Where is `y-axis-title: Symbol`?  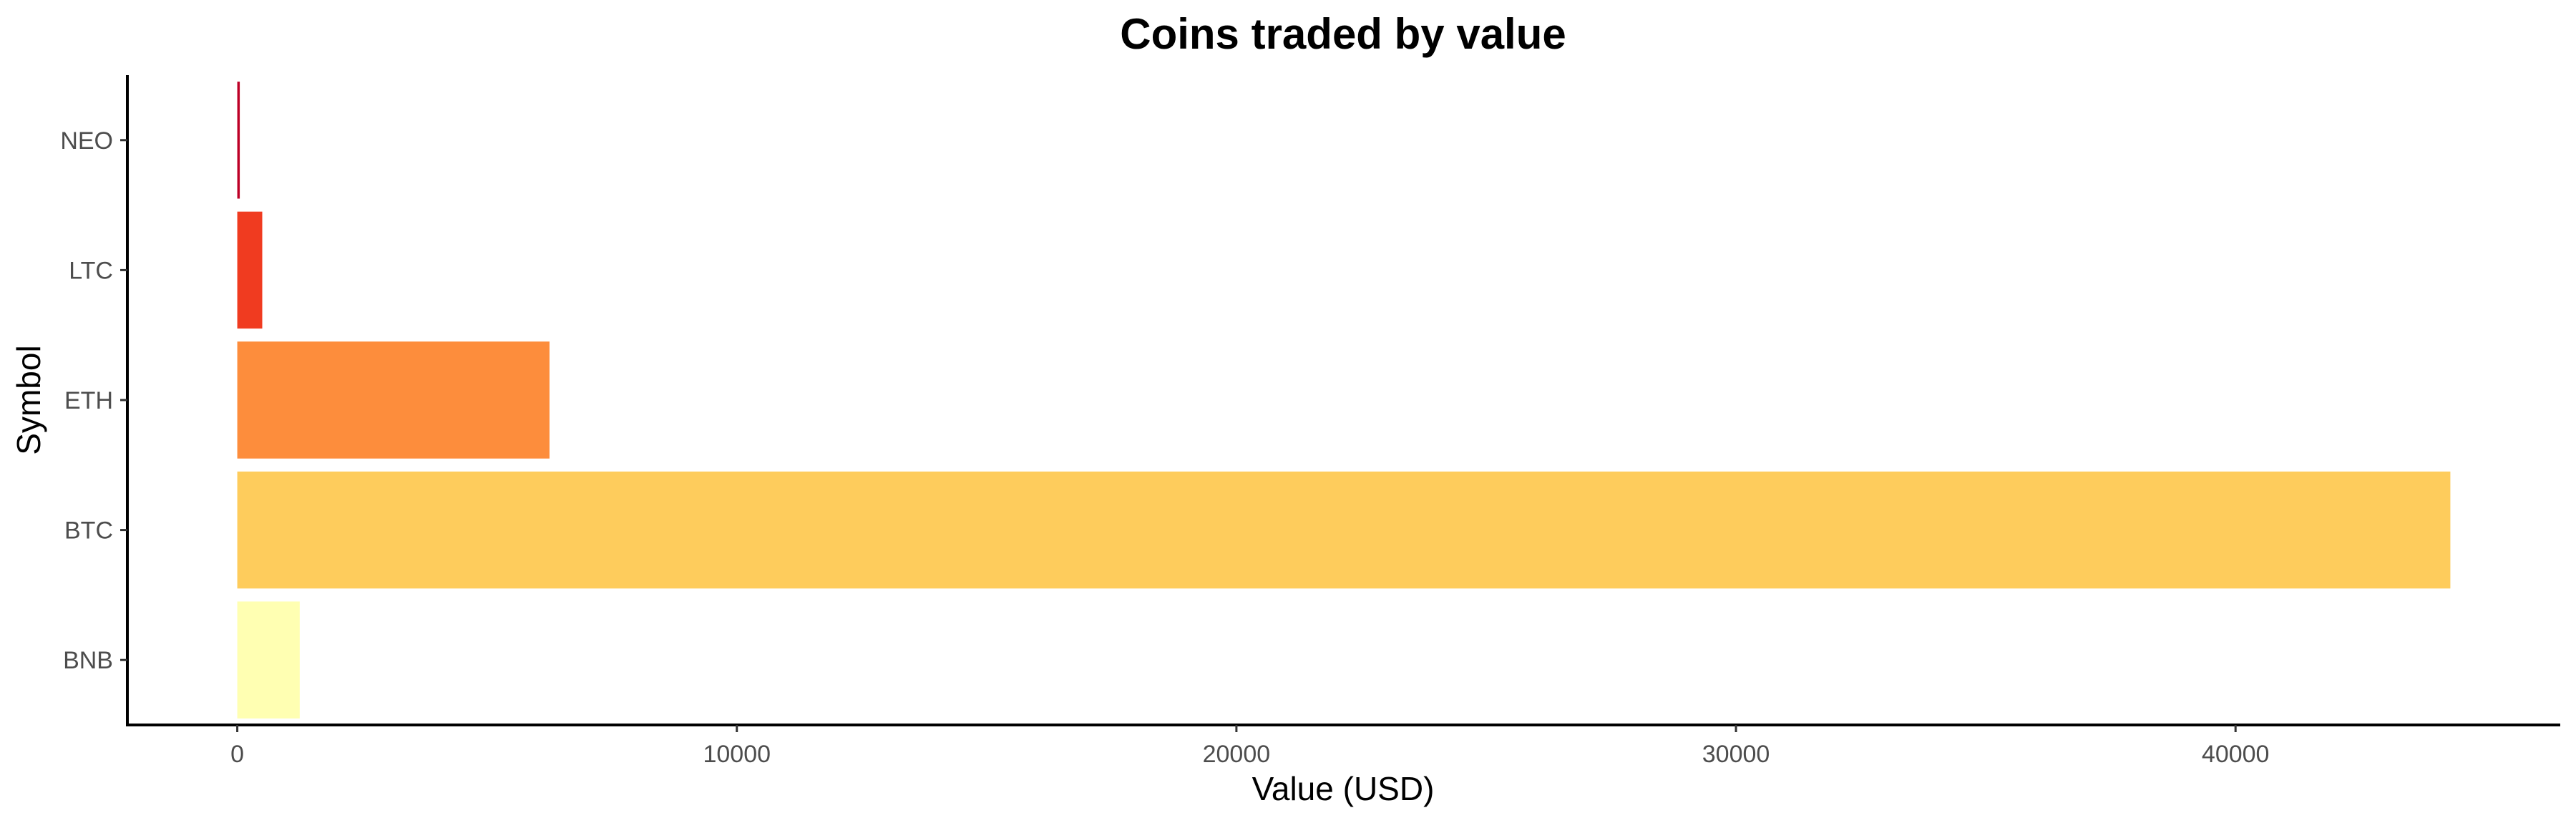
y-axis-title: Symbol is located at coordinates (28, 399).